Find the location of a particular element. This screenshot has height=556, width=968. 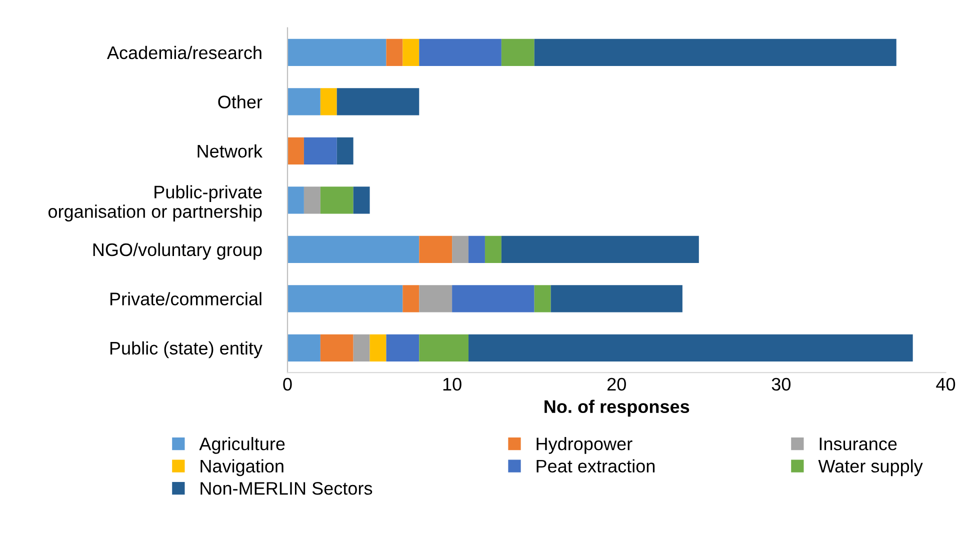

legend-label: Non-MERLIN Sectors is located at coordinates (286, 488).